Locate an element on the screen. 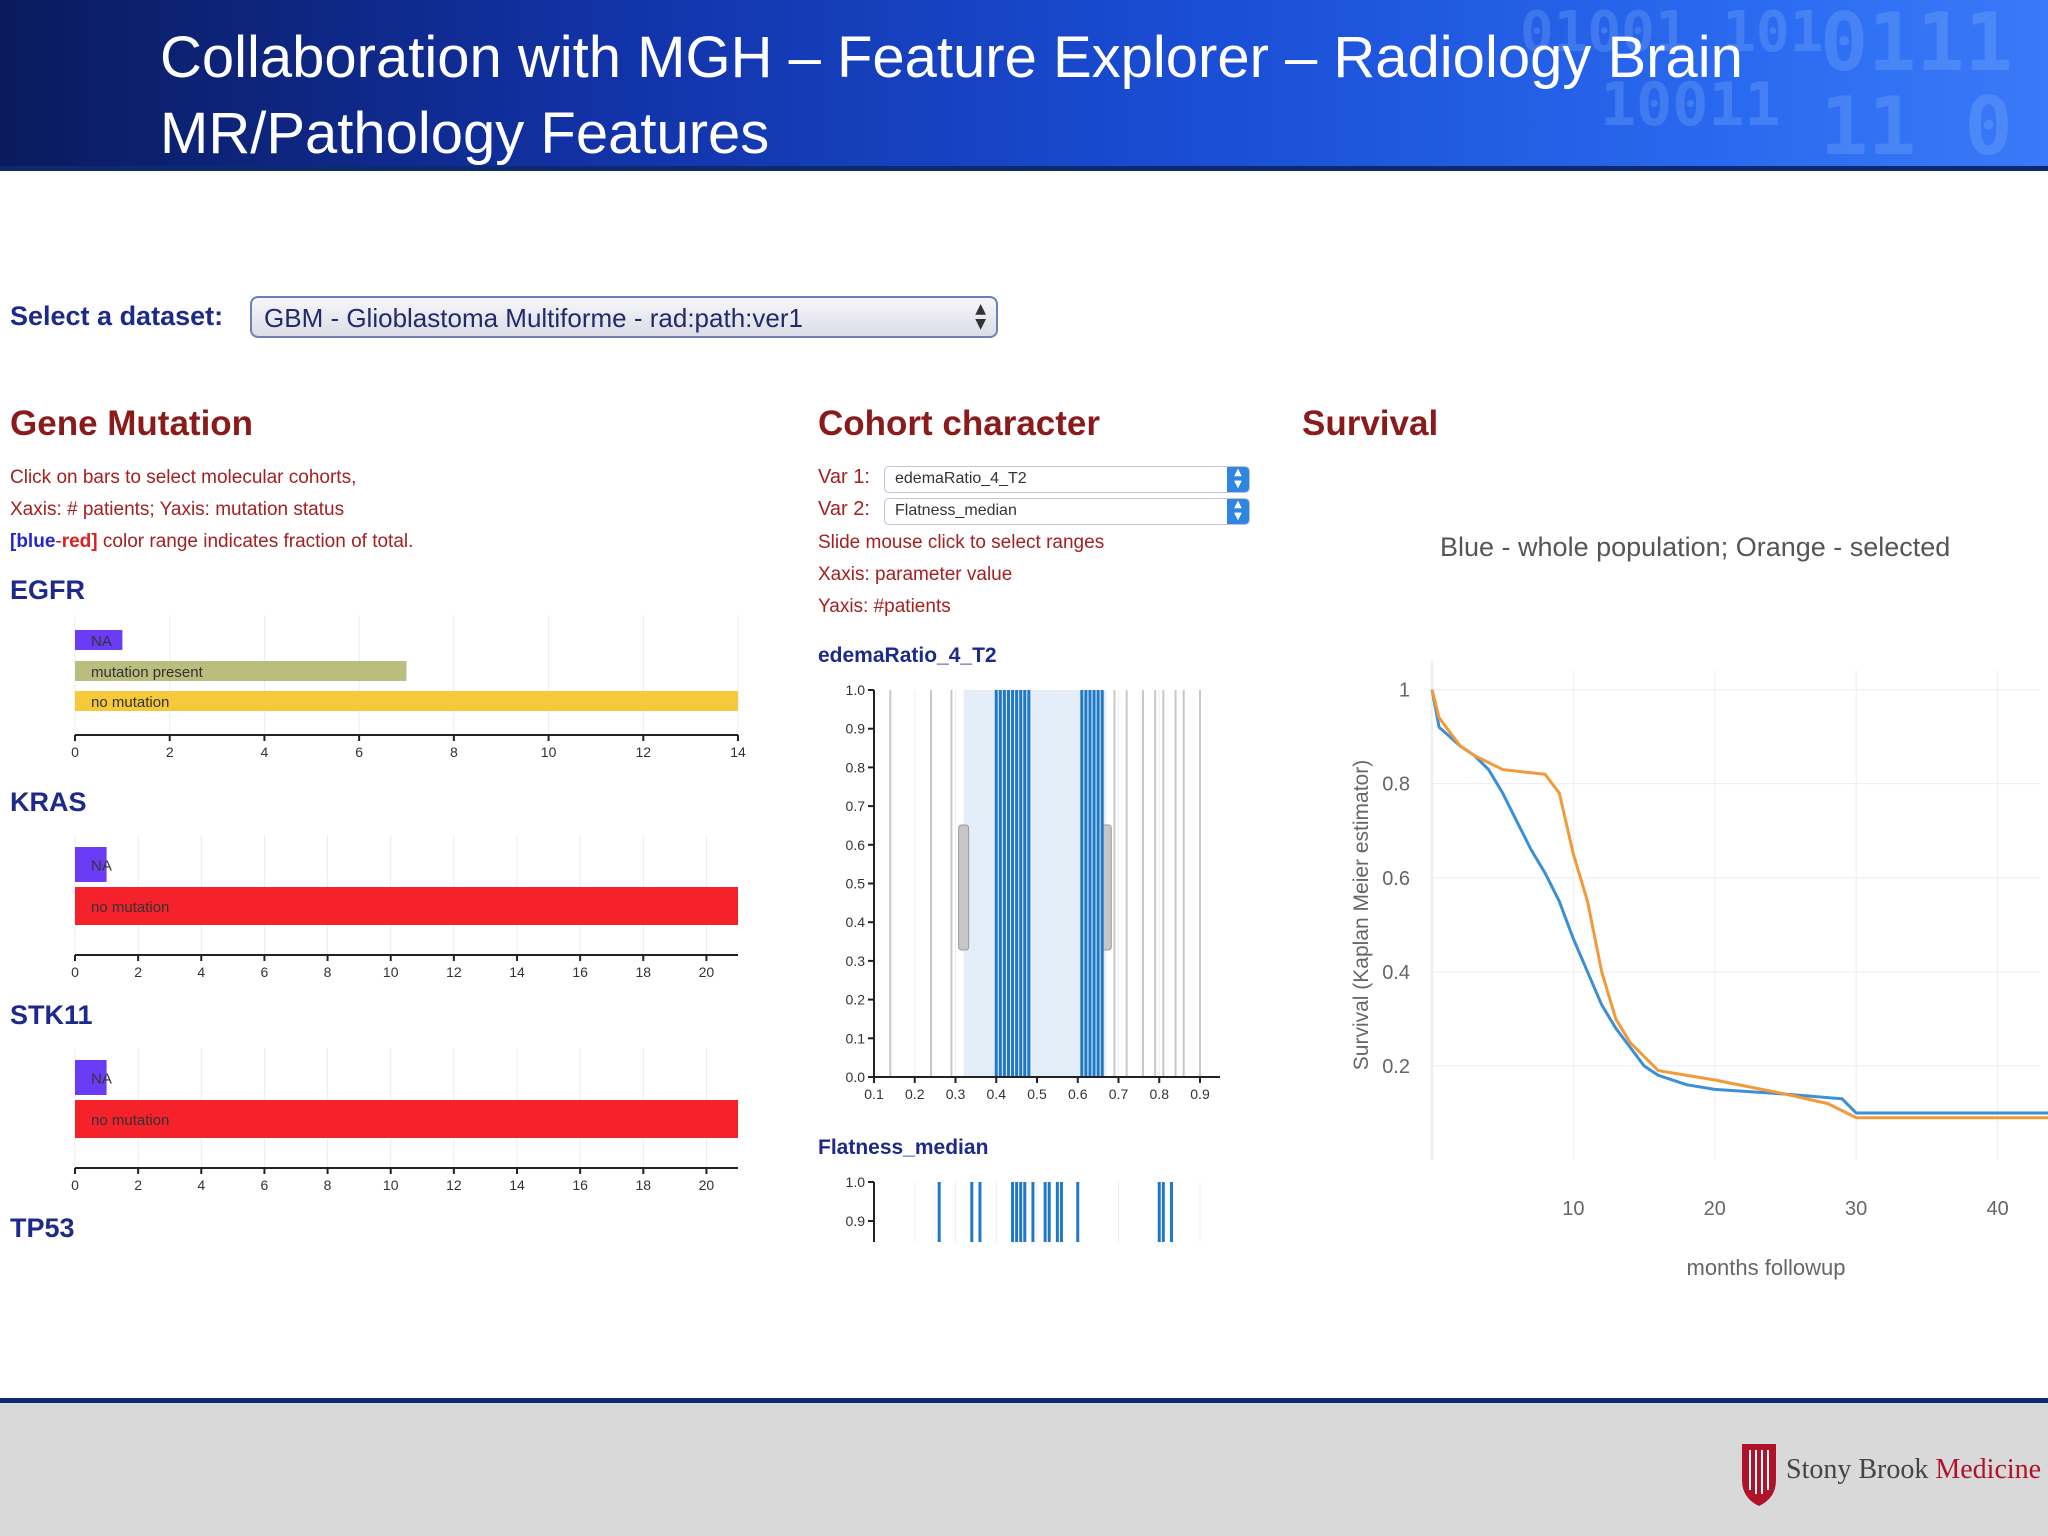 This screenshot has height=1536, width=2048. desc-dash: - is located at coordinates (58, 541).